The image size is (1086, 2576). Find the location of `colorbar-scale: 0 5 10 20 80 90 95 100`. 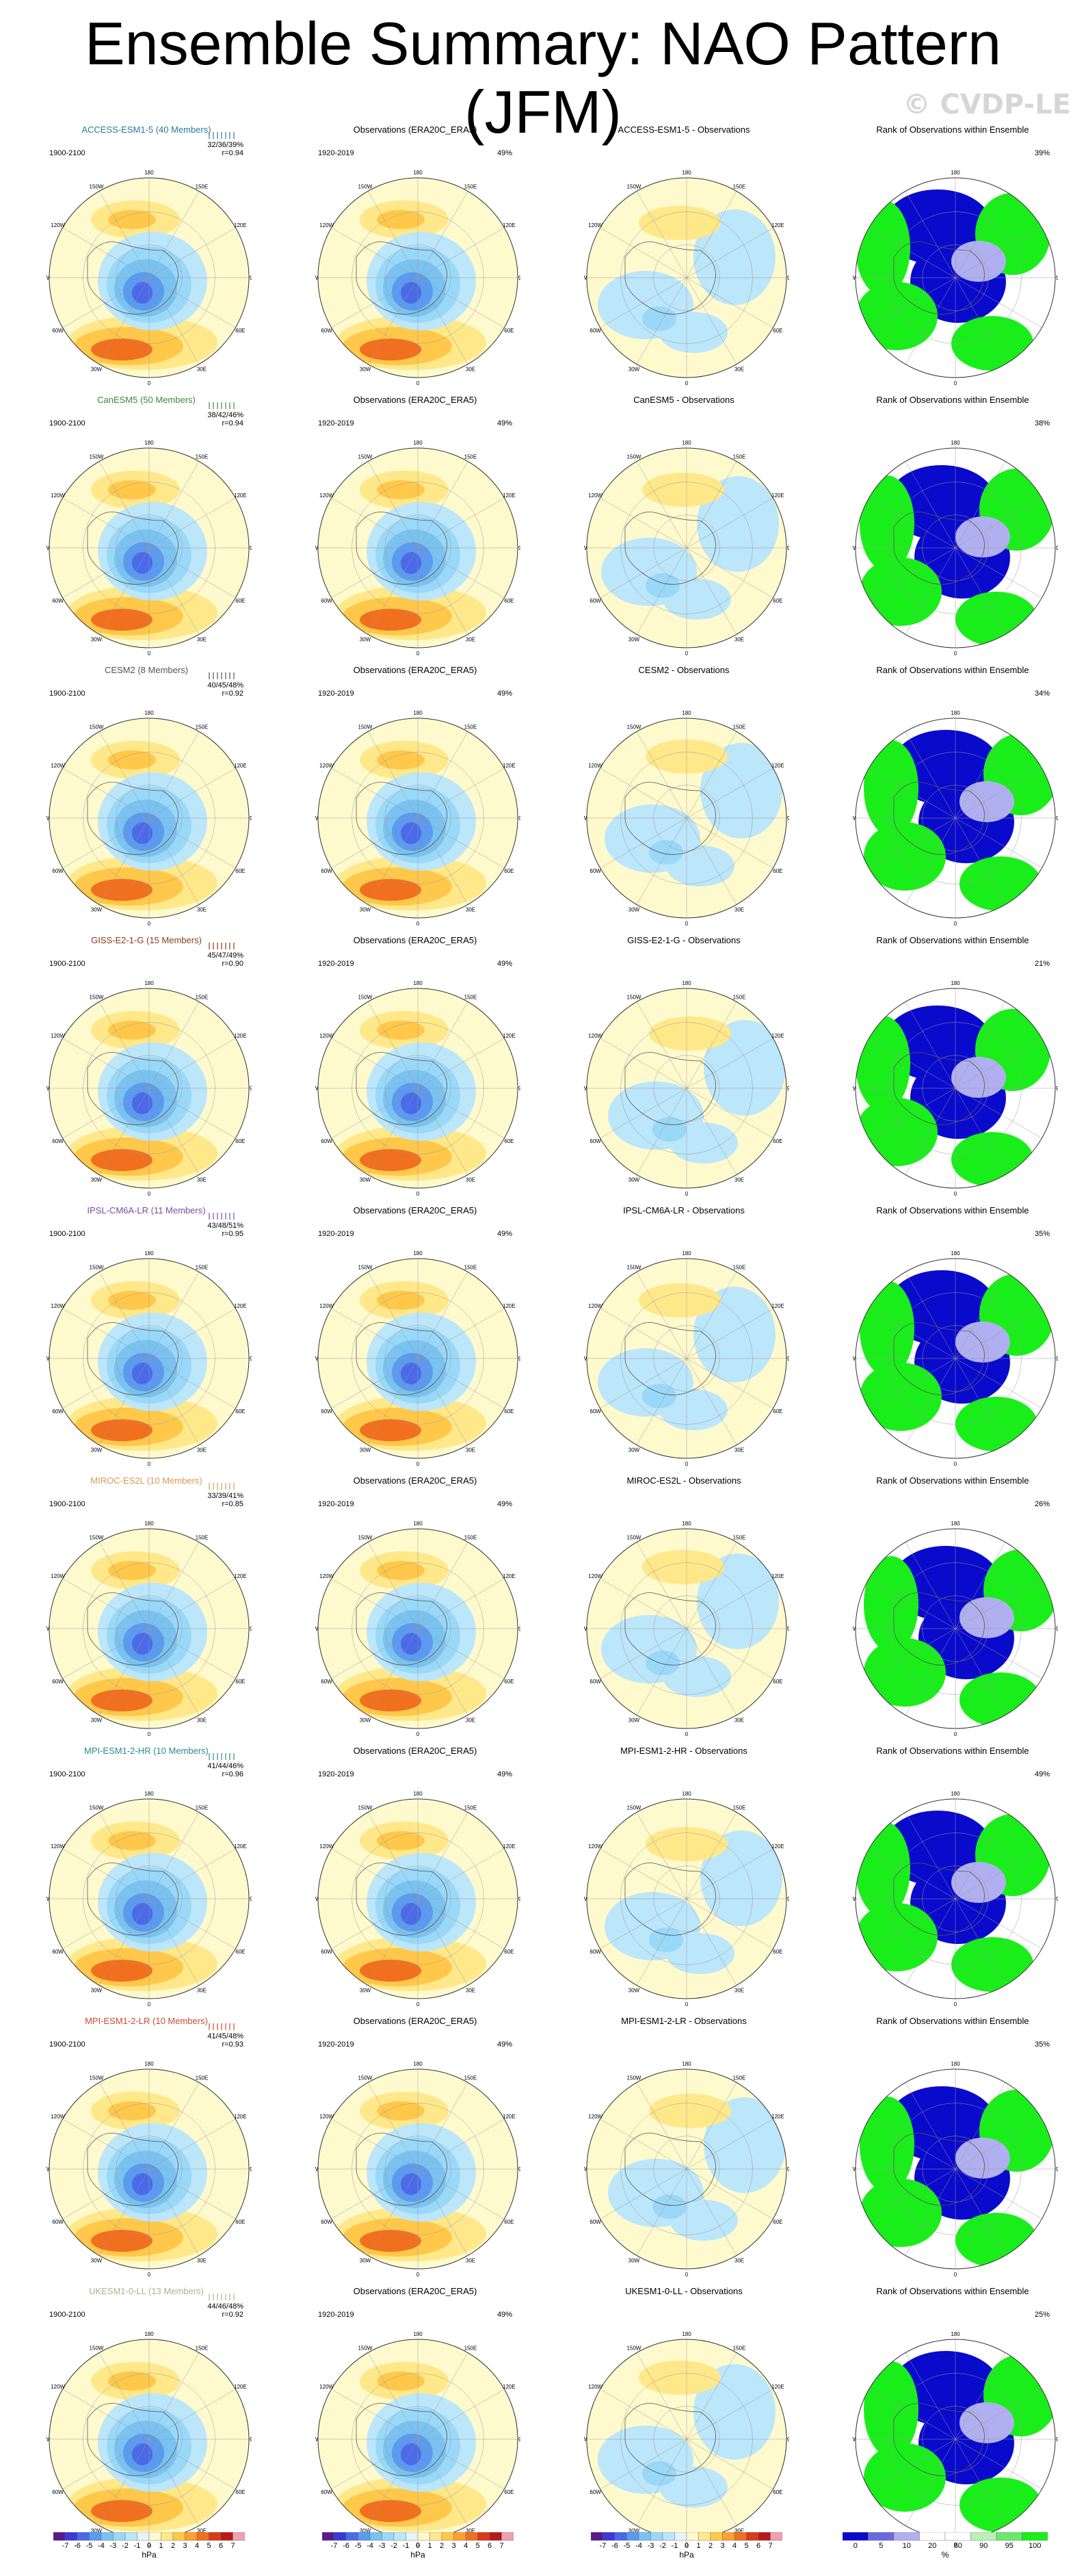

colorbar-scale: 0 5 10 20 80 90 95 100 is located at coordinates (945, 2541).